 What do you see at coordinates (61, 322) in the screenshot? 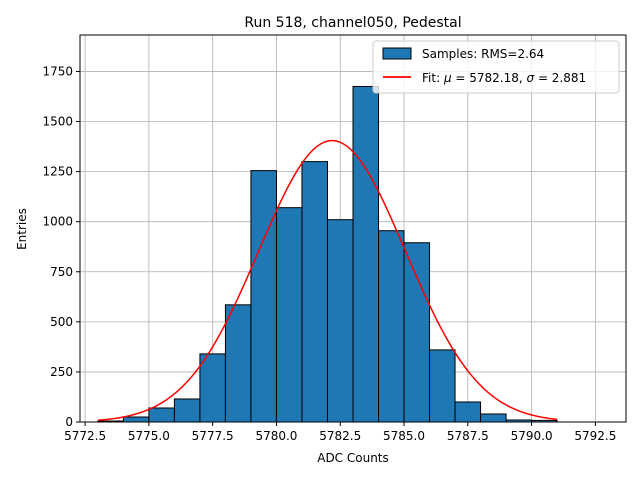
I see `y-tick-label-2: 500` at bounding box center [61, 322].